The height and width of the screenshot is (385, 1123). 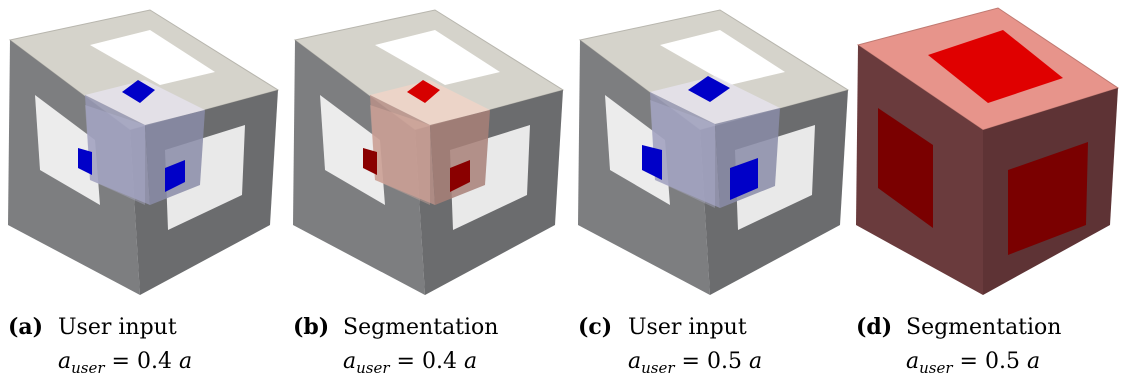 I want to click on caption-c: (c) User input auser = 0.5 a, so click(x=670, y=347).